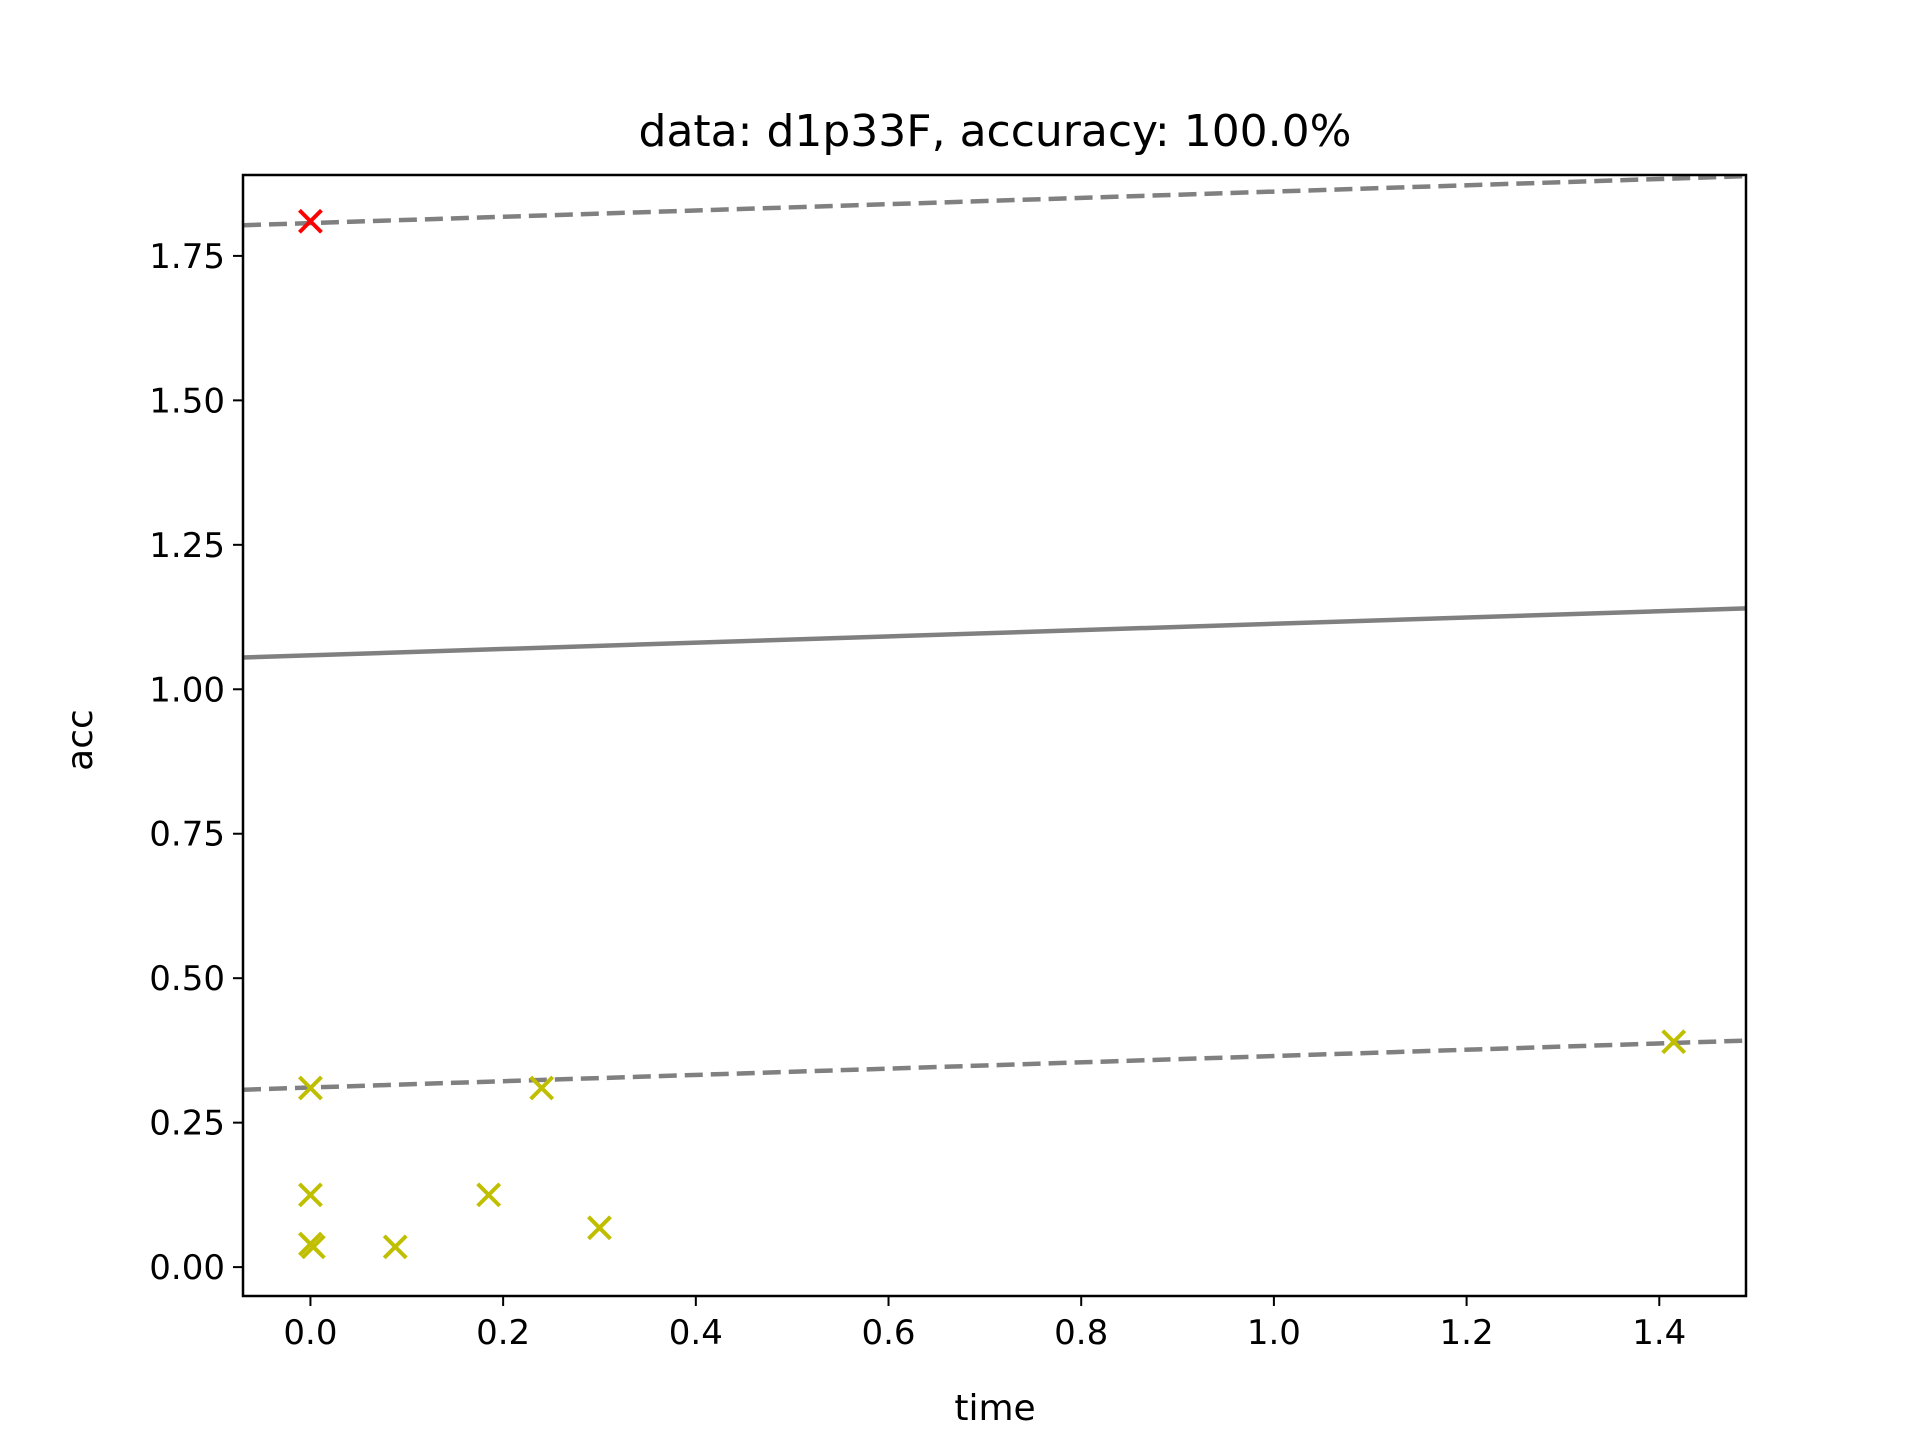 The height and width of the screenshot is (1440, 1920). What do you see at coordinates (187, 546) in the screenshot?
I see `y-tick-label: 1.25` at bounding box center [187, 546].